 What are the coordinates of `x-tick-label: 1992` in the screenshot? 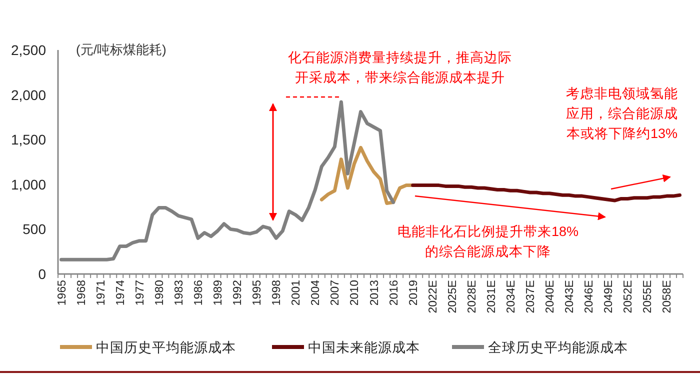 It's located at (238, 293).